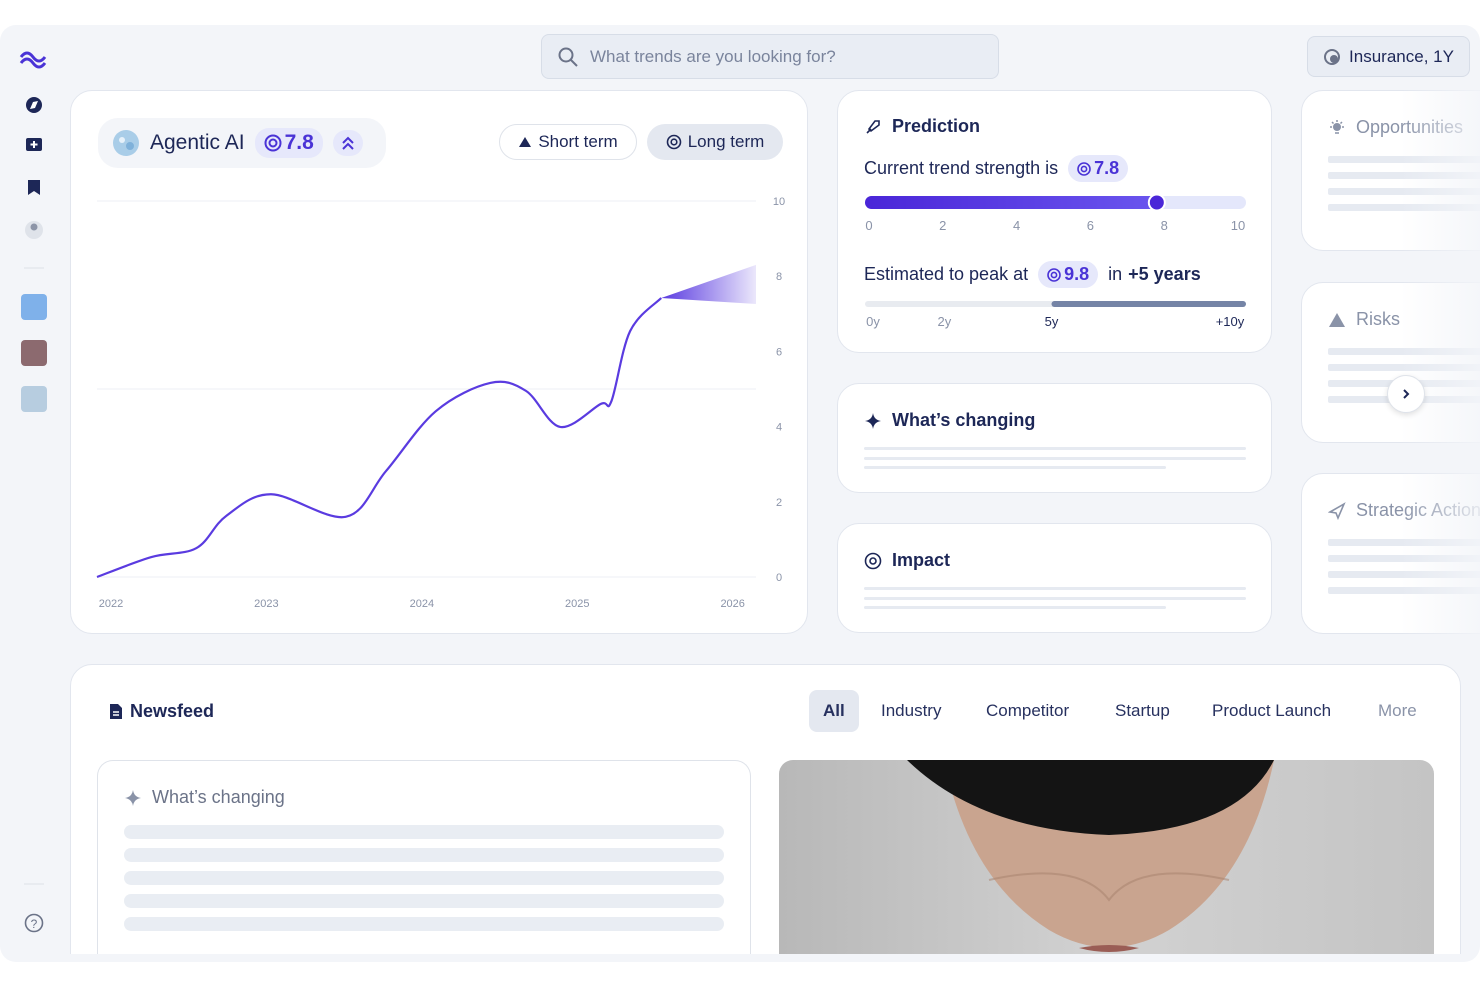 This screenshot has height=987, width=1480. Describe the element at coordinates (1142, 710) in the screenshot. I see `newsfeed-filter: Startup` at that location.